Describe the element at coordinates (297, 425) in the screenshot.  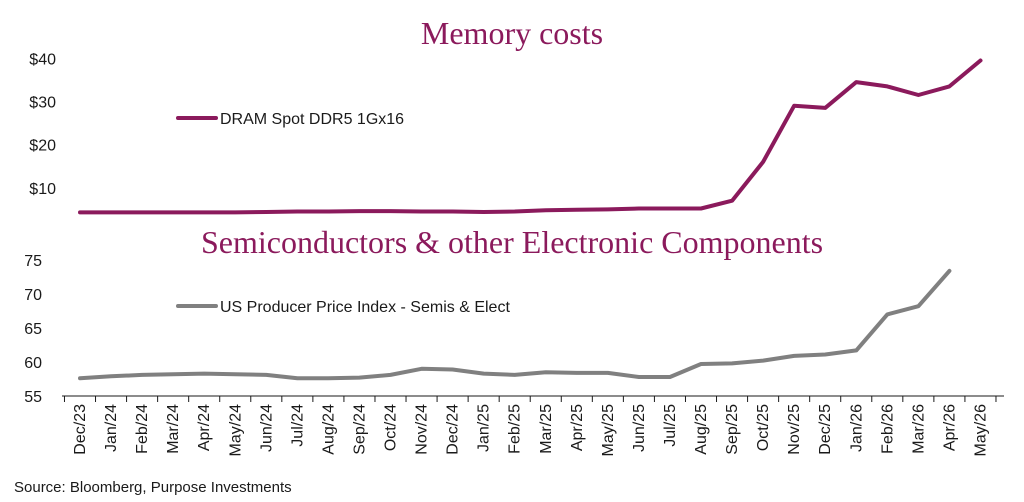
I see `x-axis-label: Jul/24` at that location.